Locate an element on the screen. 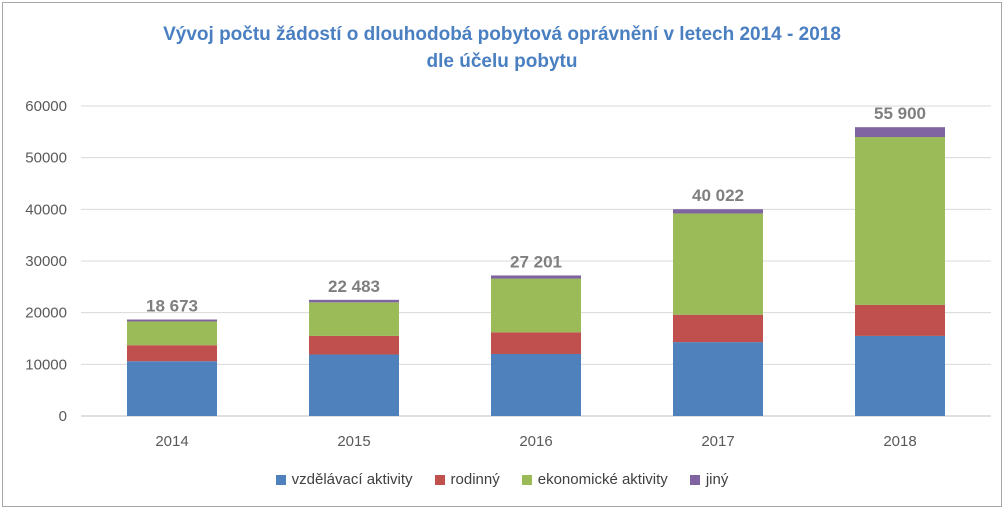 The height and width of the screenshot is (513, 1006). y-tick-label: 20000 is located at coordinates (46, 313).